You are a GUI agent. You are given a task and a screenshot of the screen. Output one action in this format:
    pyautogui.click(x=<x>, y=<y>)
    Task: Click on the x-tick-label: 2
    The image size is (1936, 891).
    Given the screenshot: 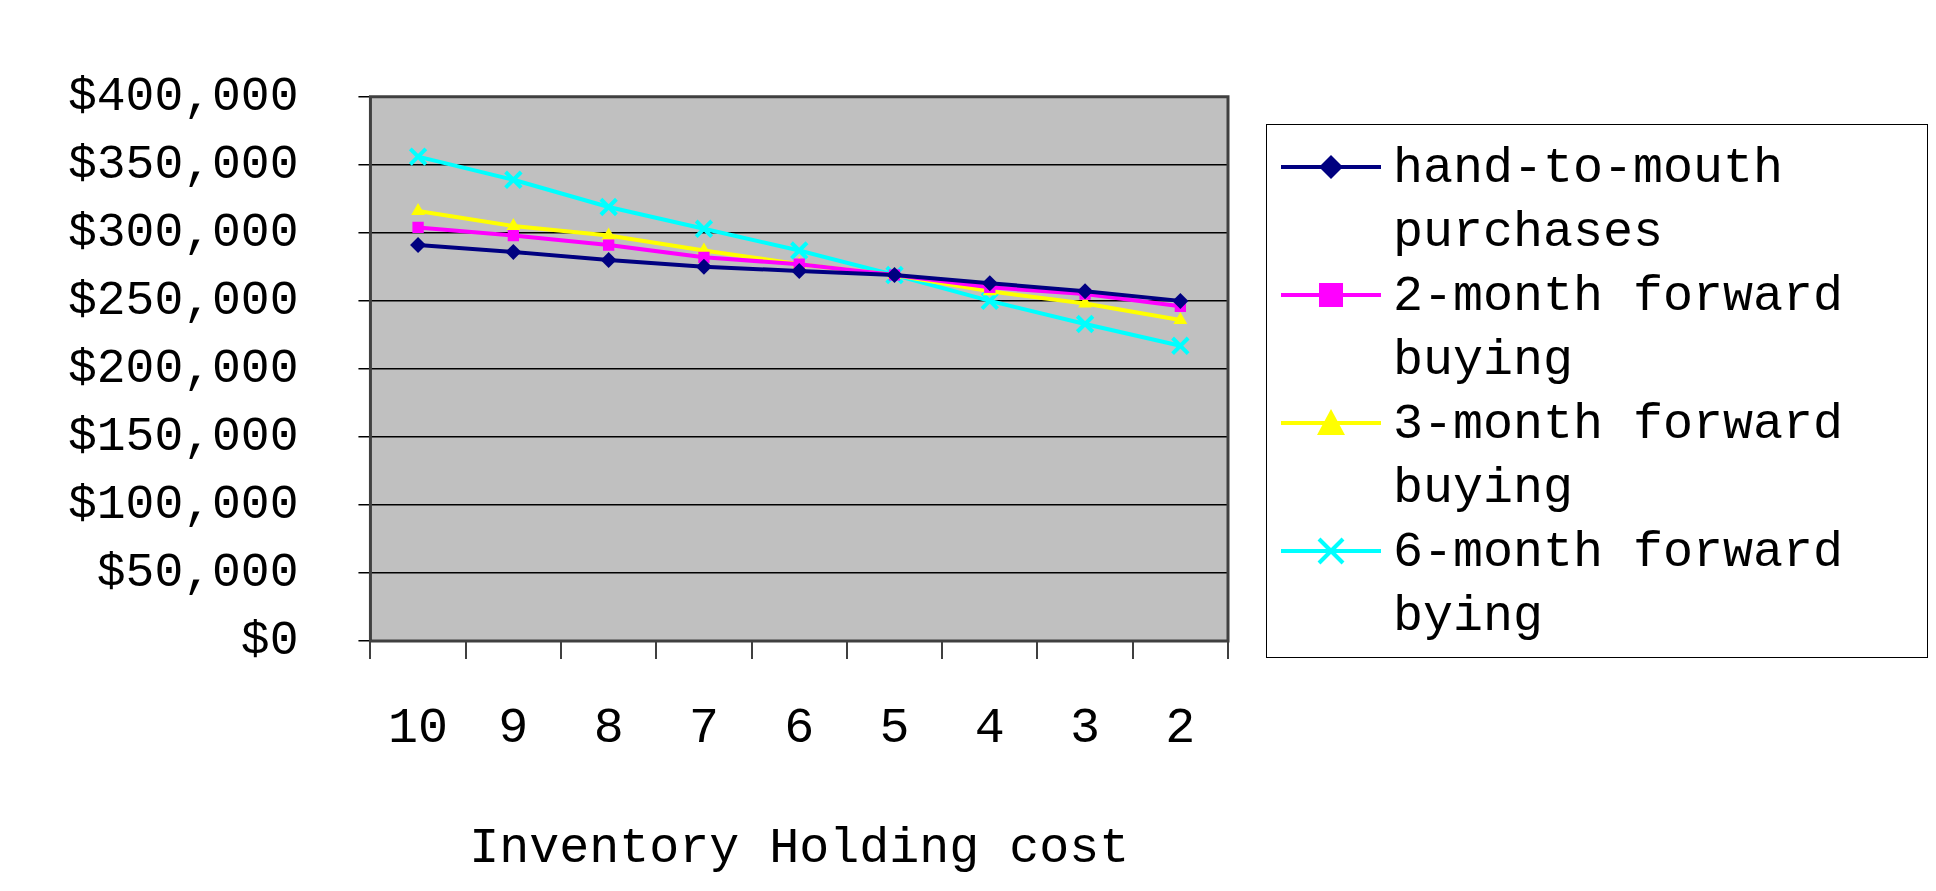 What is the action you would take?
    pyautogui.click(x=1180, y=729)
    